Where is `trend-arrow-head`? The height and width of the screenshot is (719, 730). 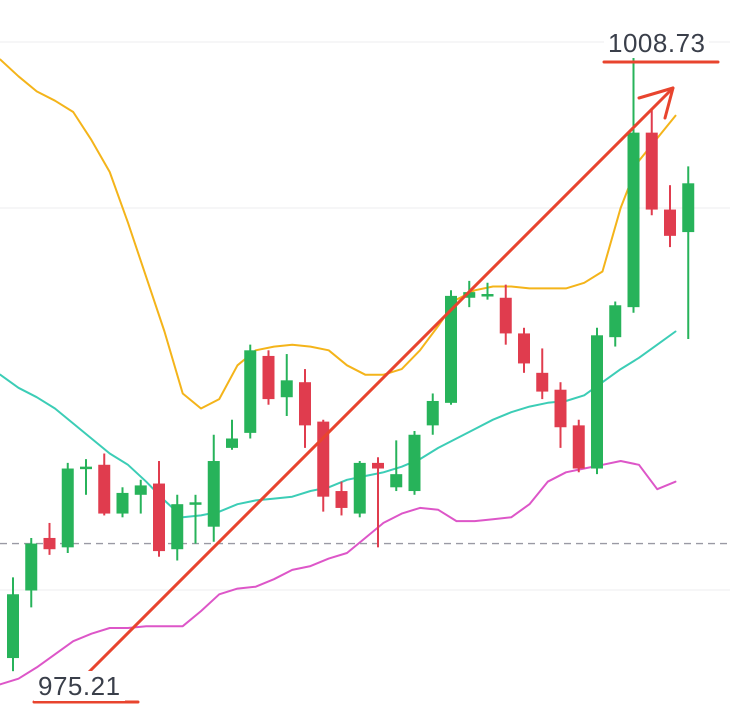 trend-arrow-head is located at coordinates (656, 103).